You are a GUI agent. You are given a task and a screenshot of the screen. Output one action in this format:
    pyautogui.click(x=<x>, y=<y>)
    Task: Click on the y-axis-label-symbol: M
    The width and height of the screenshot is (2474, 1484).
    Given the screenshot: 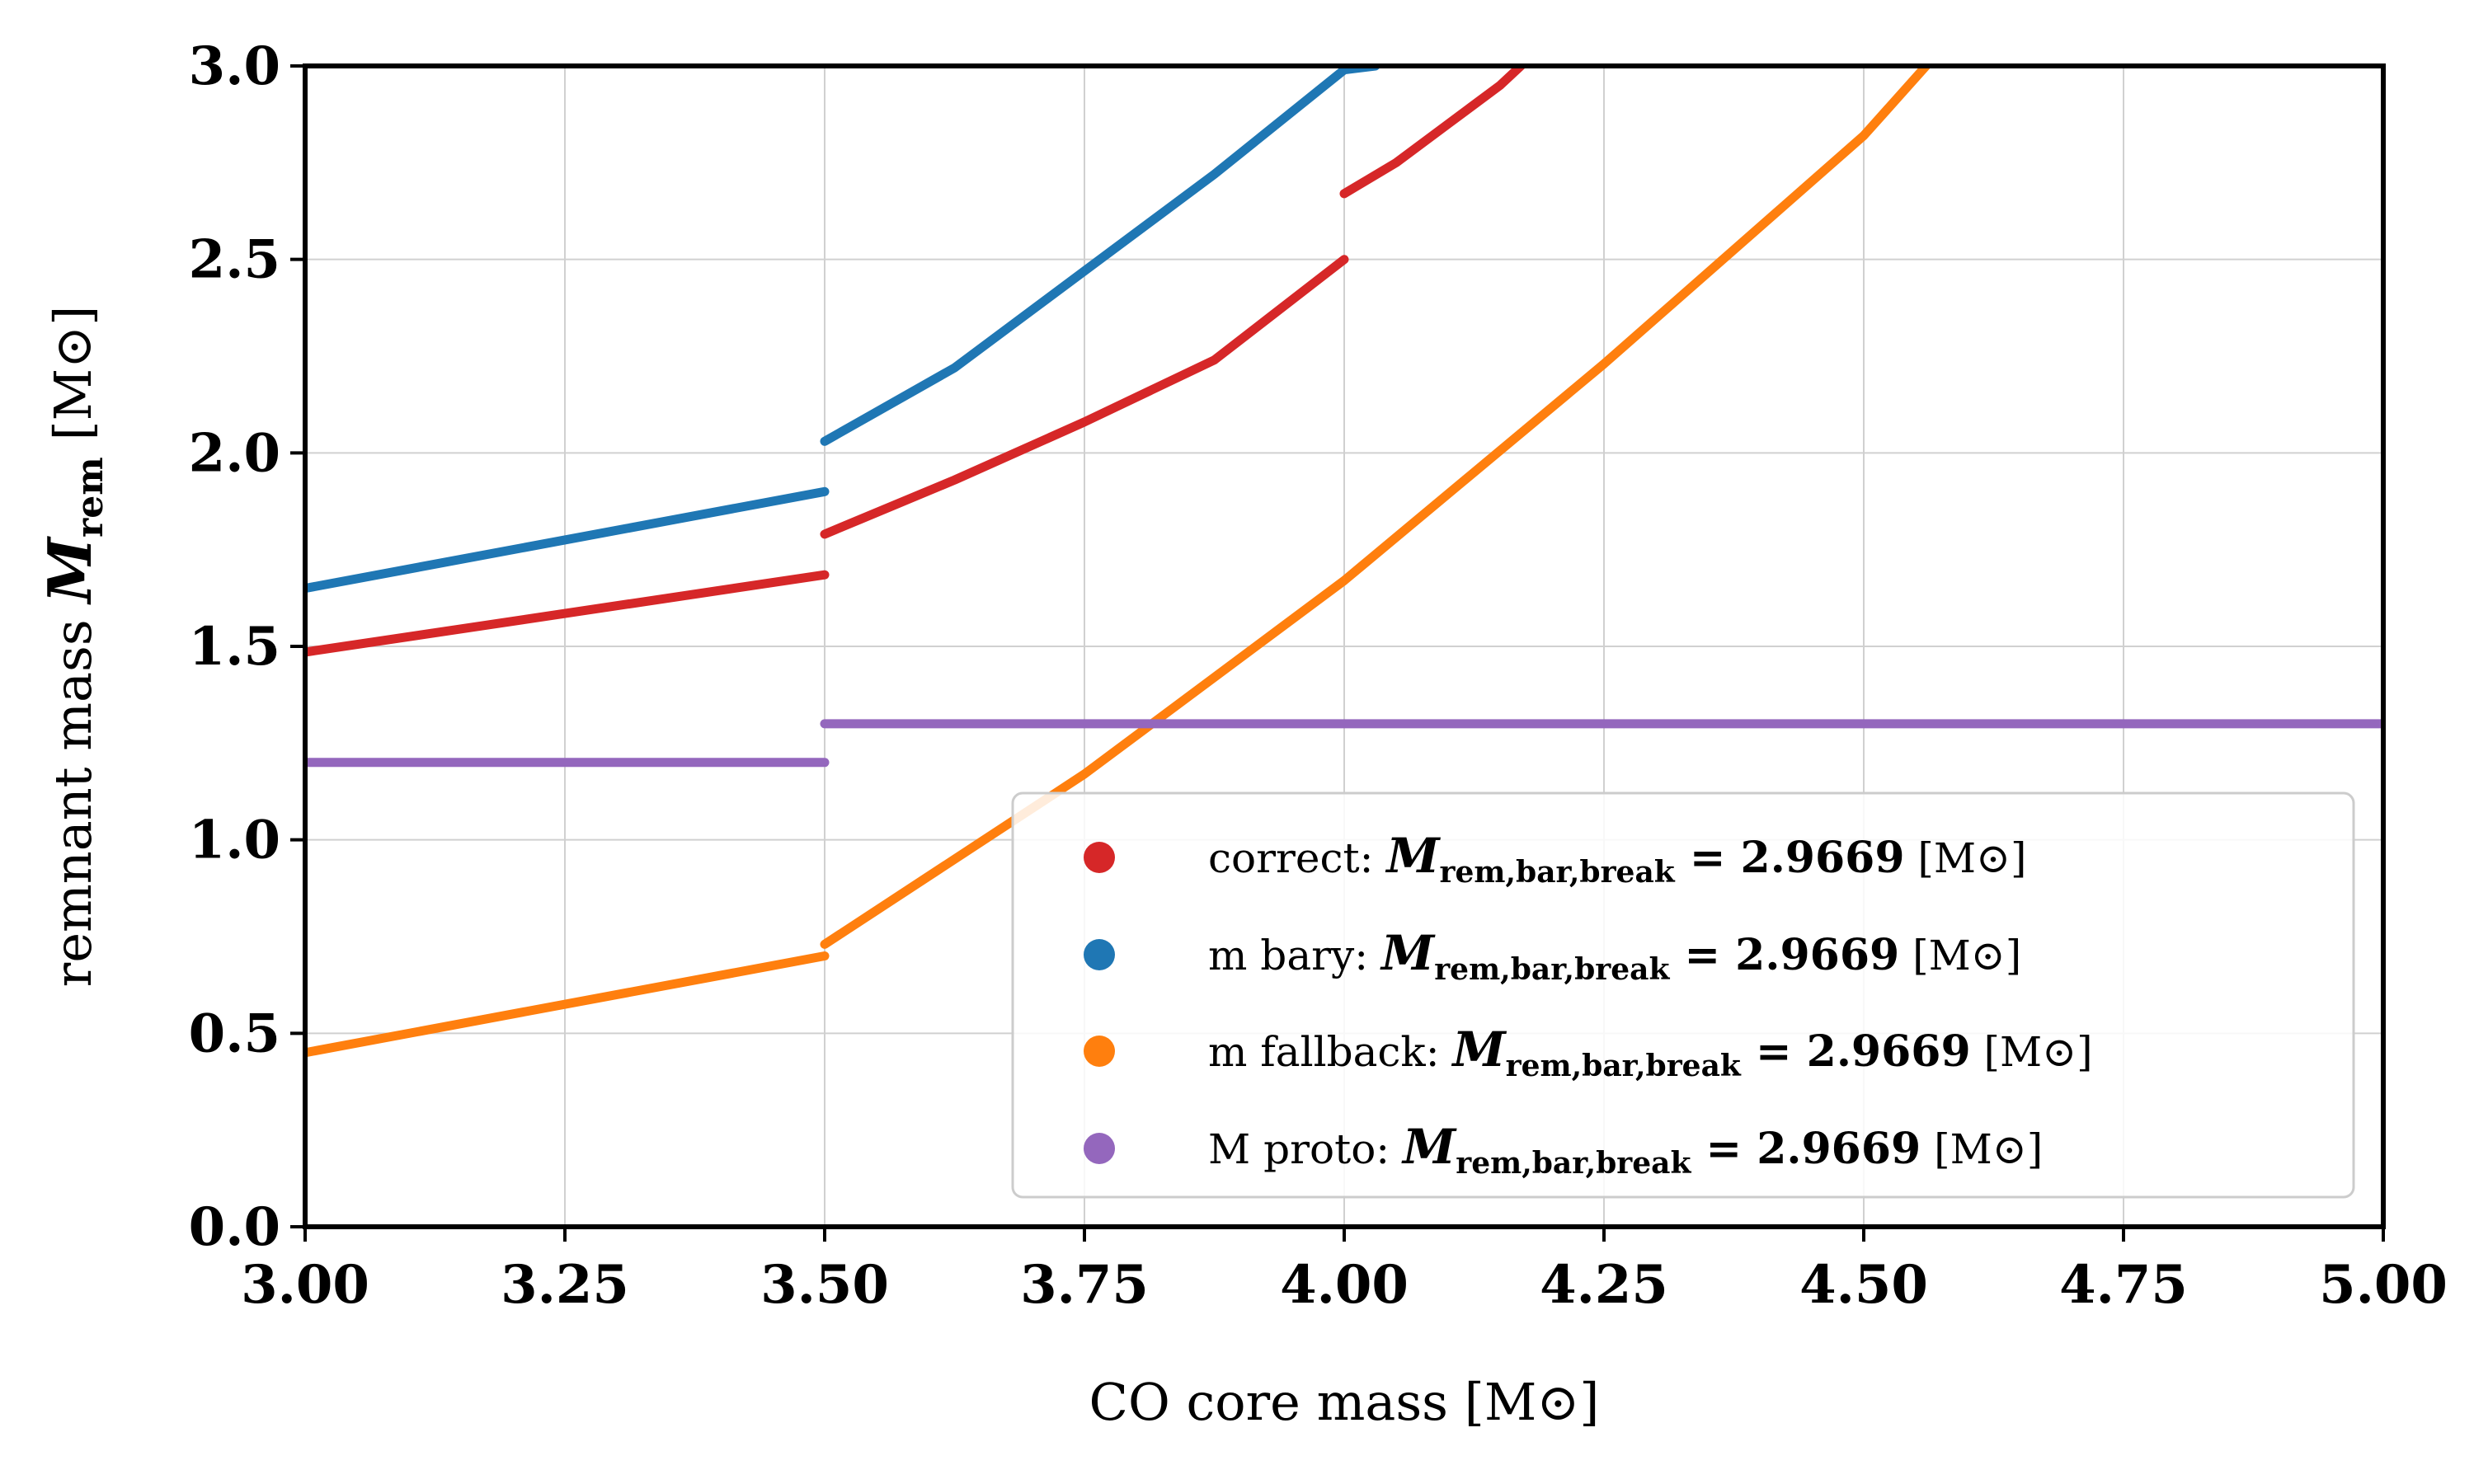 What is the action you would take?
    pyautogui.click(x=70, y=571)
    